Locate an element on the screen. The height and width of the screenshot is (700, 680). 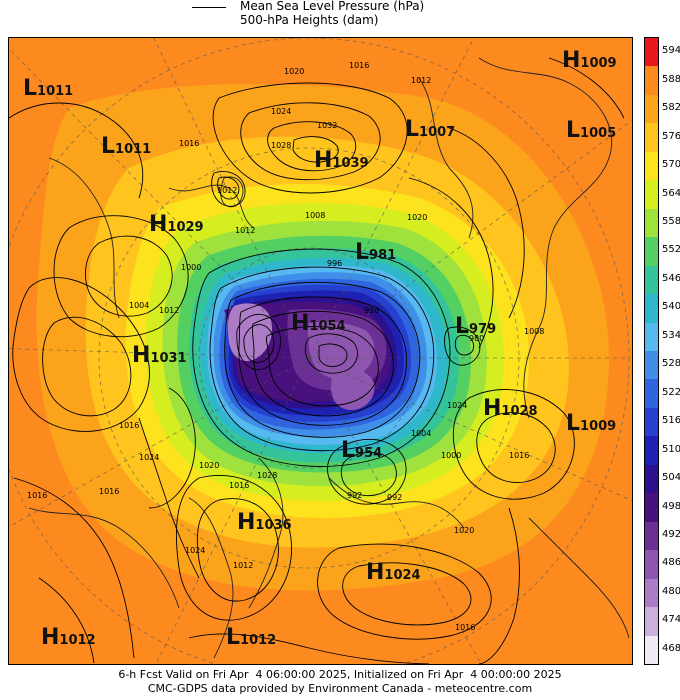
colorbar-label: 480 is located at coordinates (671, 591).